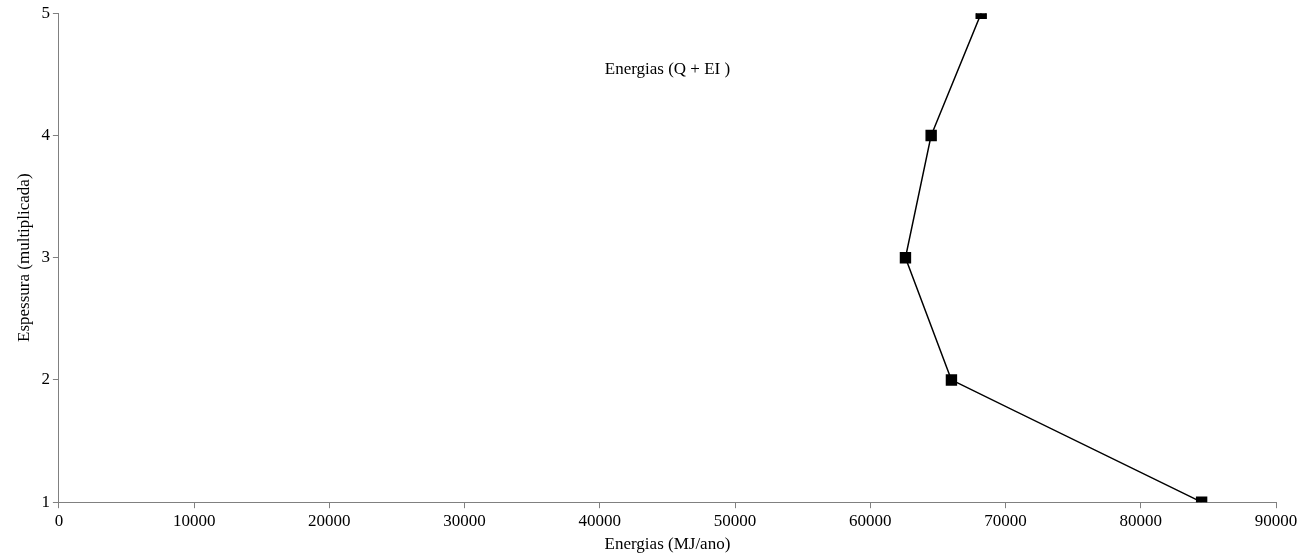 The image size is (1316, 557). Describe the element at coordinates (329, 520) in the screenshot. I see `x-tick-label: 20000` at that location.